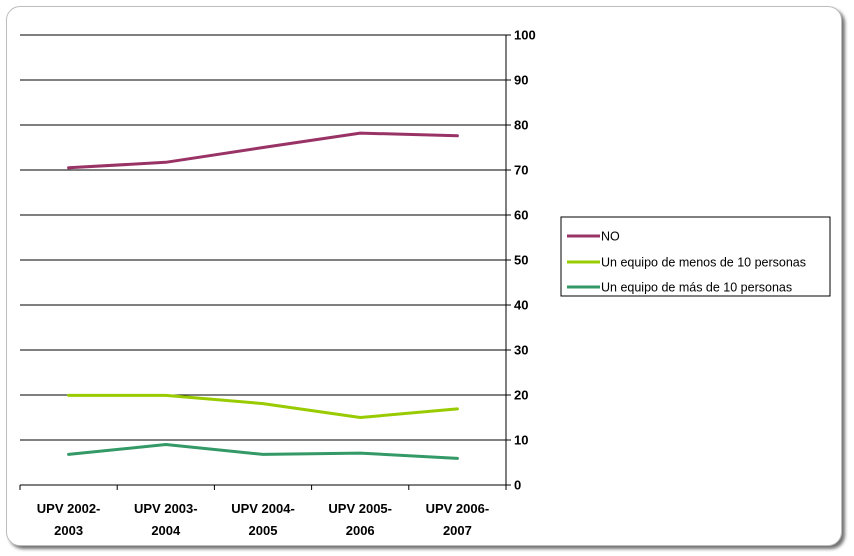 This screenshot has width=854, height=556. I want to click on legend-label: Un equipo de más de 10 personas, so click(696, 288).